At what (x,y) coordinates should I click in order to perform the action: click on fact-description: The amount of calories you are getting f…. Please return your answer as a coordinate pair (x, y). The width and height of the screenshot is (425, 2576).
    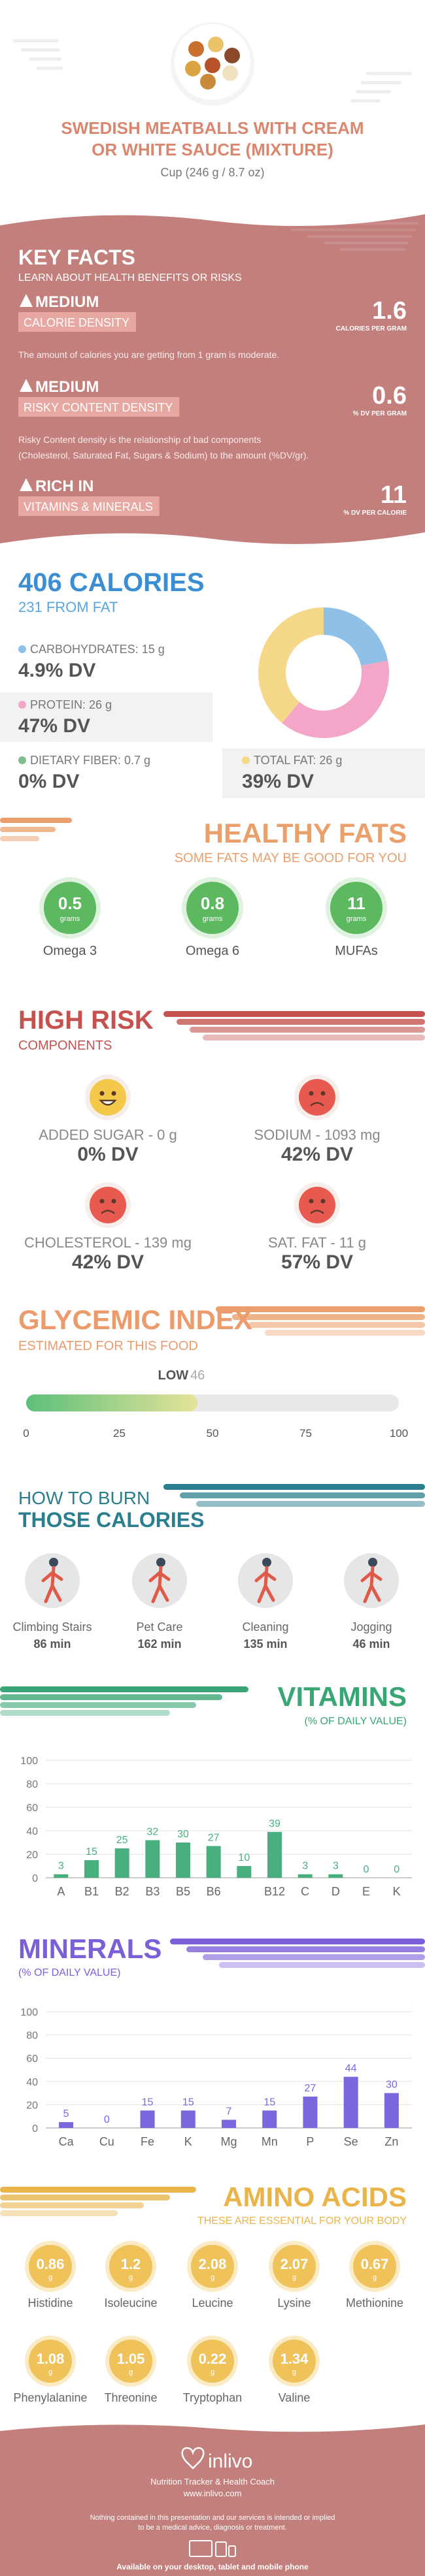
    Looking at the image, I should click on (148, 354).